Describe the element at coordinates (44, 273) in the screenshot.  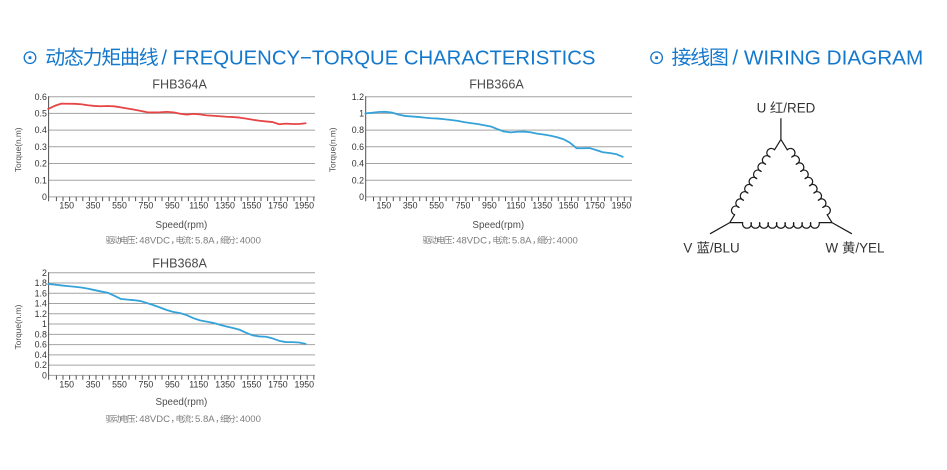
I see `svg-text: 2` at that location.